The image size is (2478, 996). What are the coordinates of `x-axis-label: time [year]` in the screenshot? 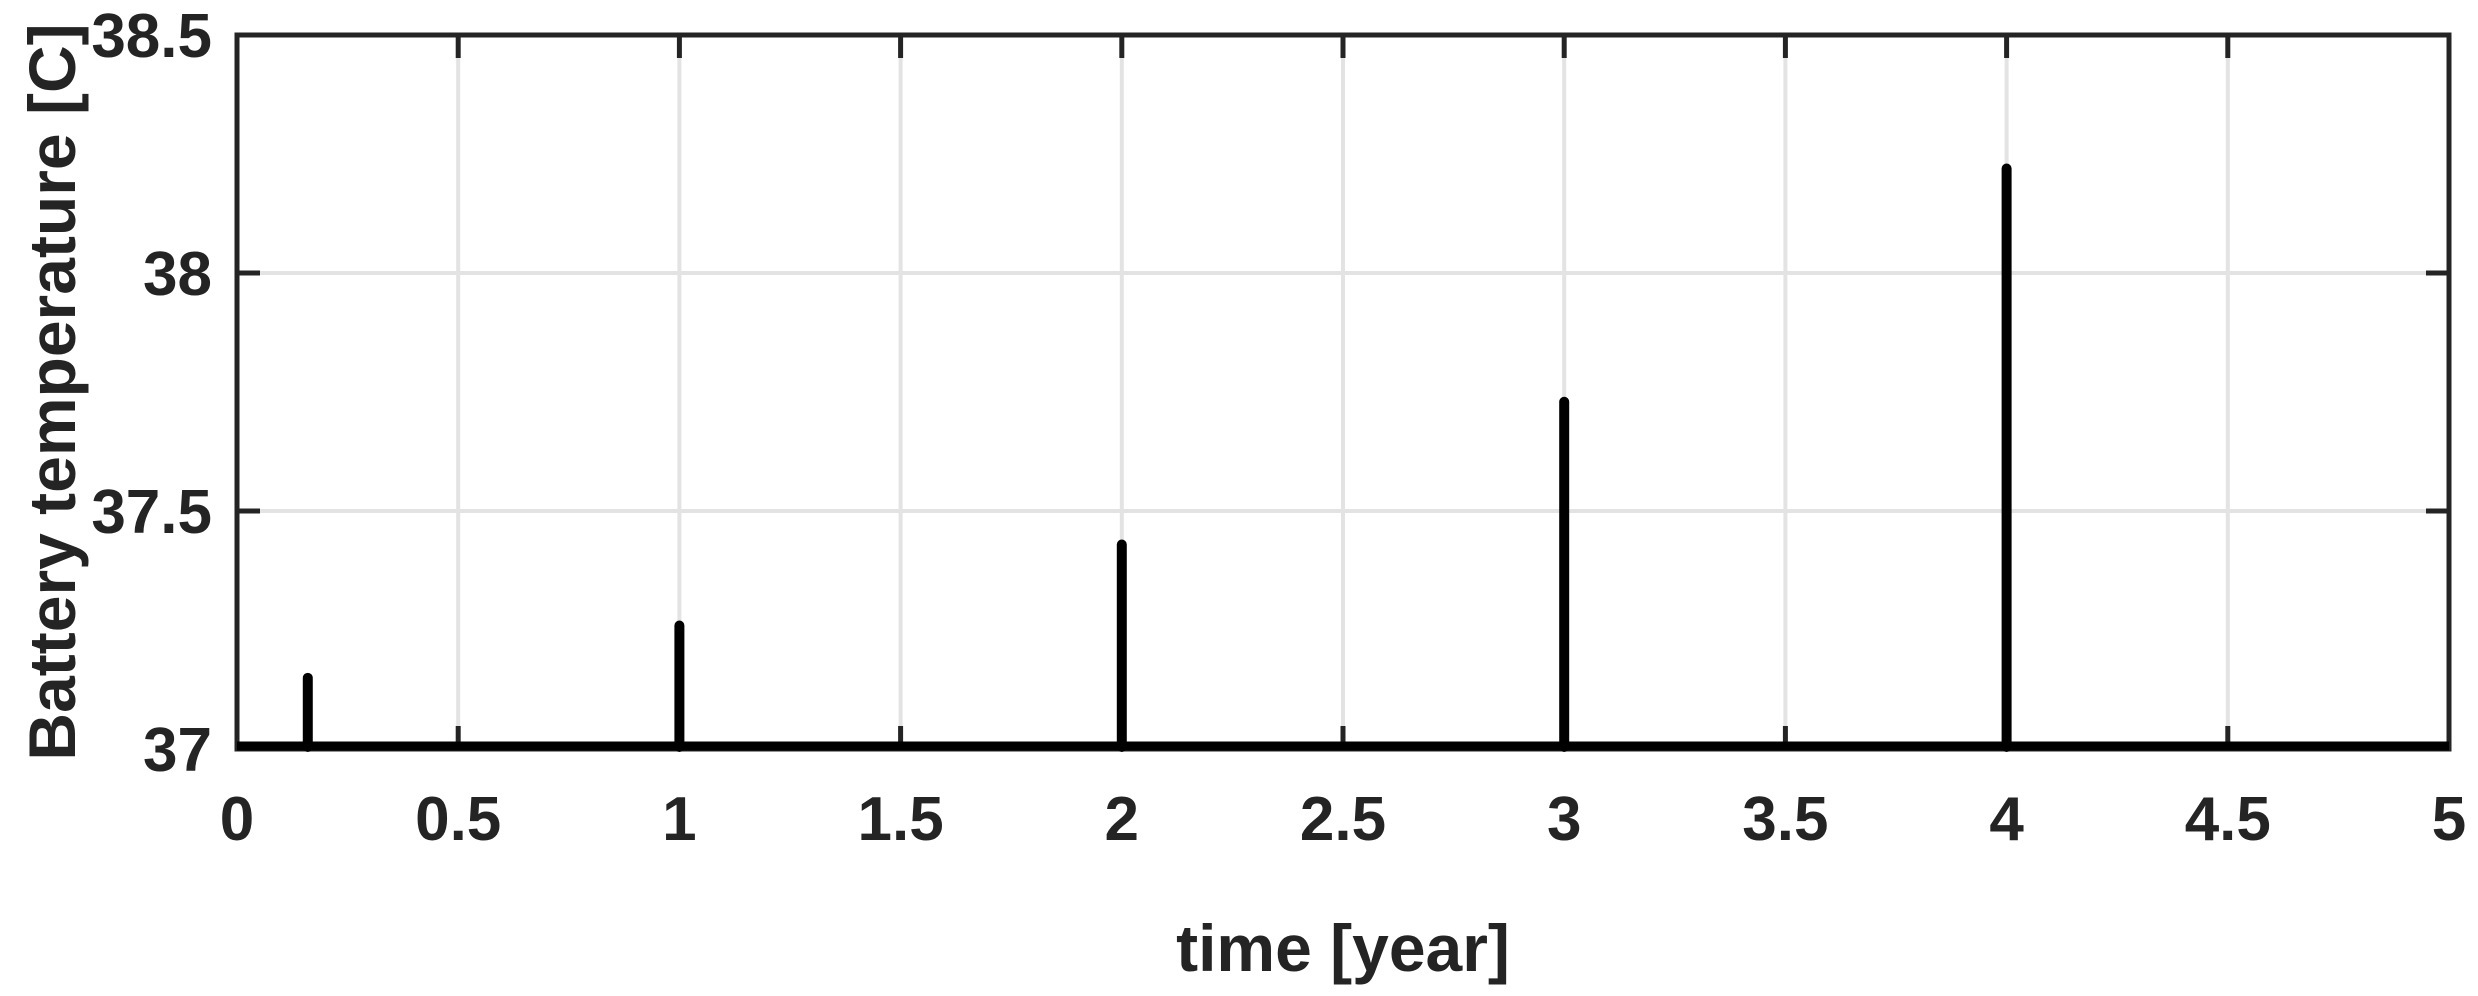 It's located at (1343, 948).